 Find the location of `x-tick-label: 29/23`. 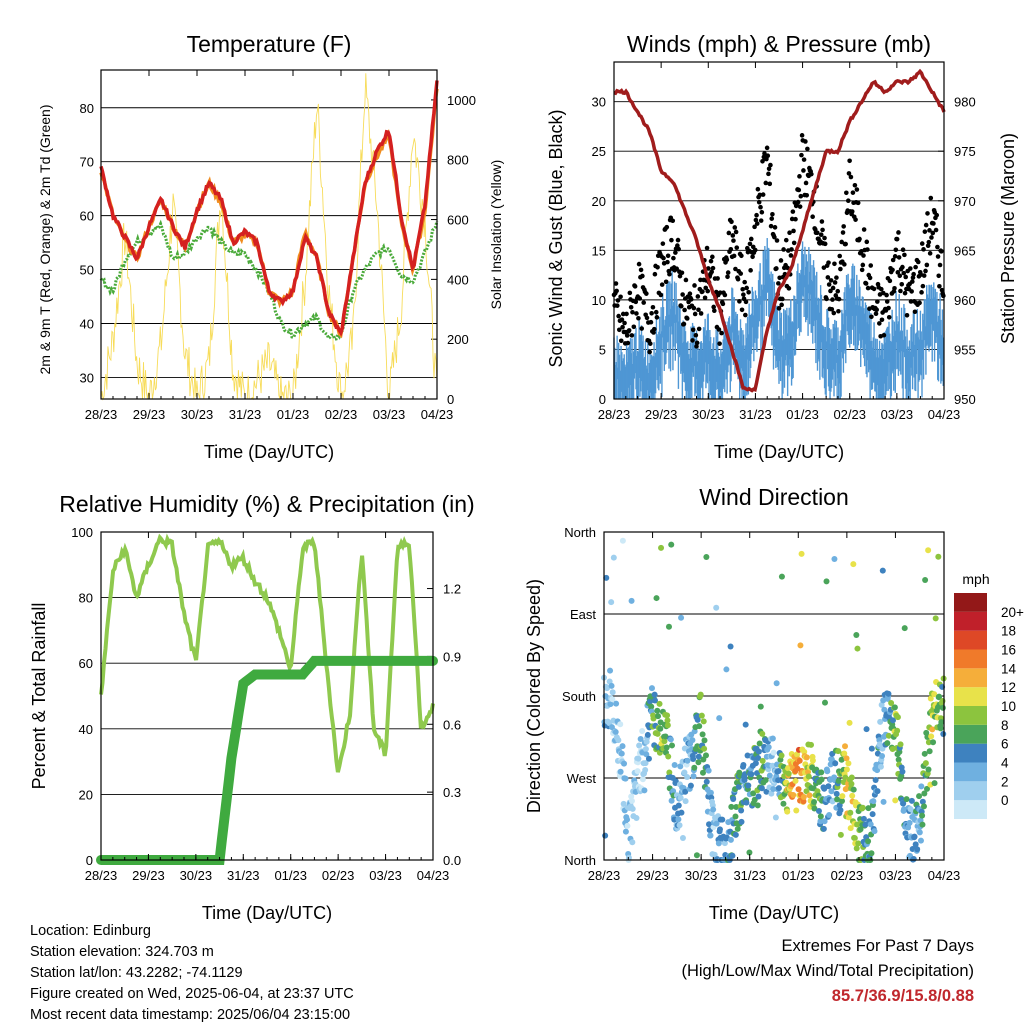

x-tick-label: 29/23 is located at coordinates (661, 414).